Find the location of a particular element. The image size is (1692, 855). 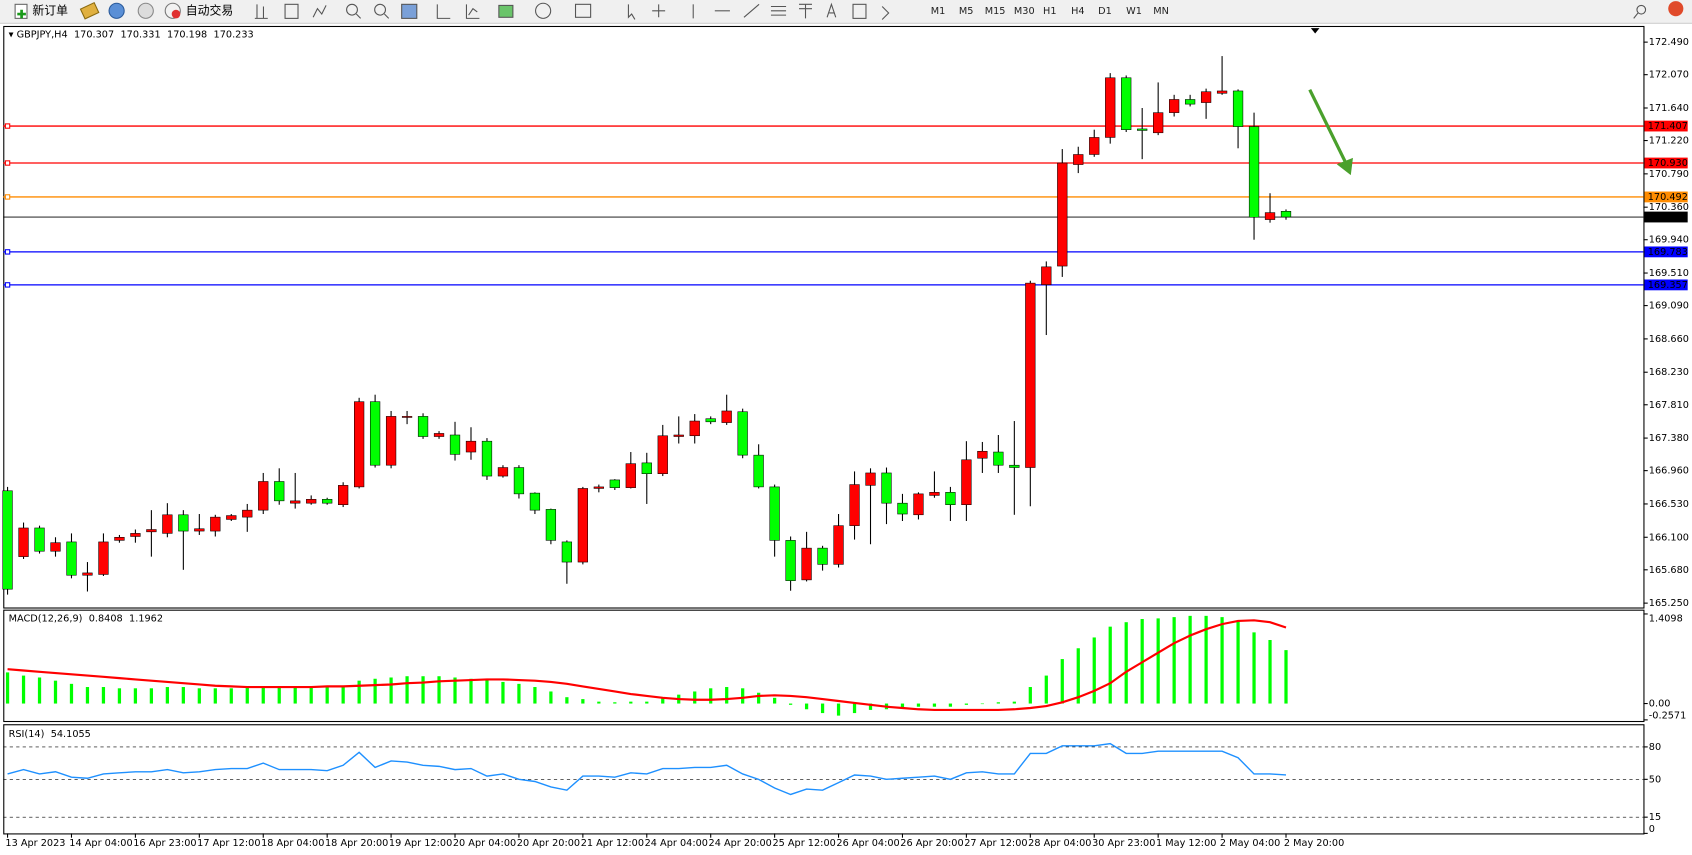

bid-label: 170.233 is located at coordinates (1668, 217).